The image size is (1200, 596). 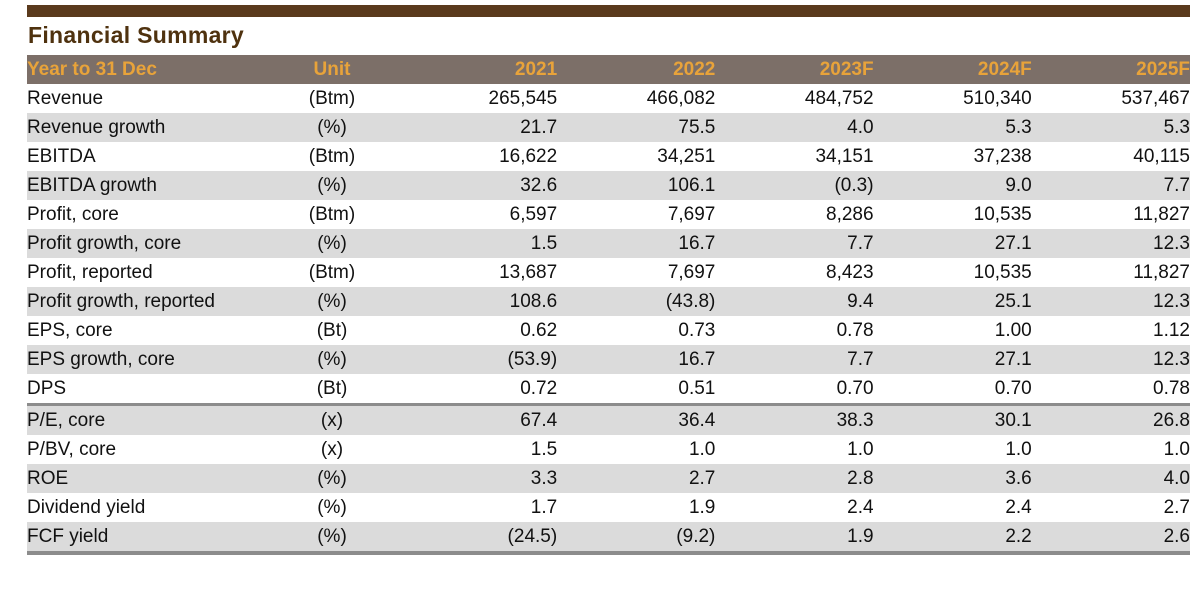 I want to click on value-cell: (24.5), so click(x=478, y=538).